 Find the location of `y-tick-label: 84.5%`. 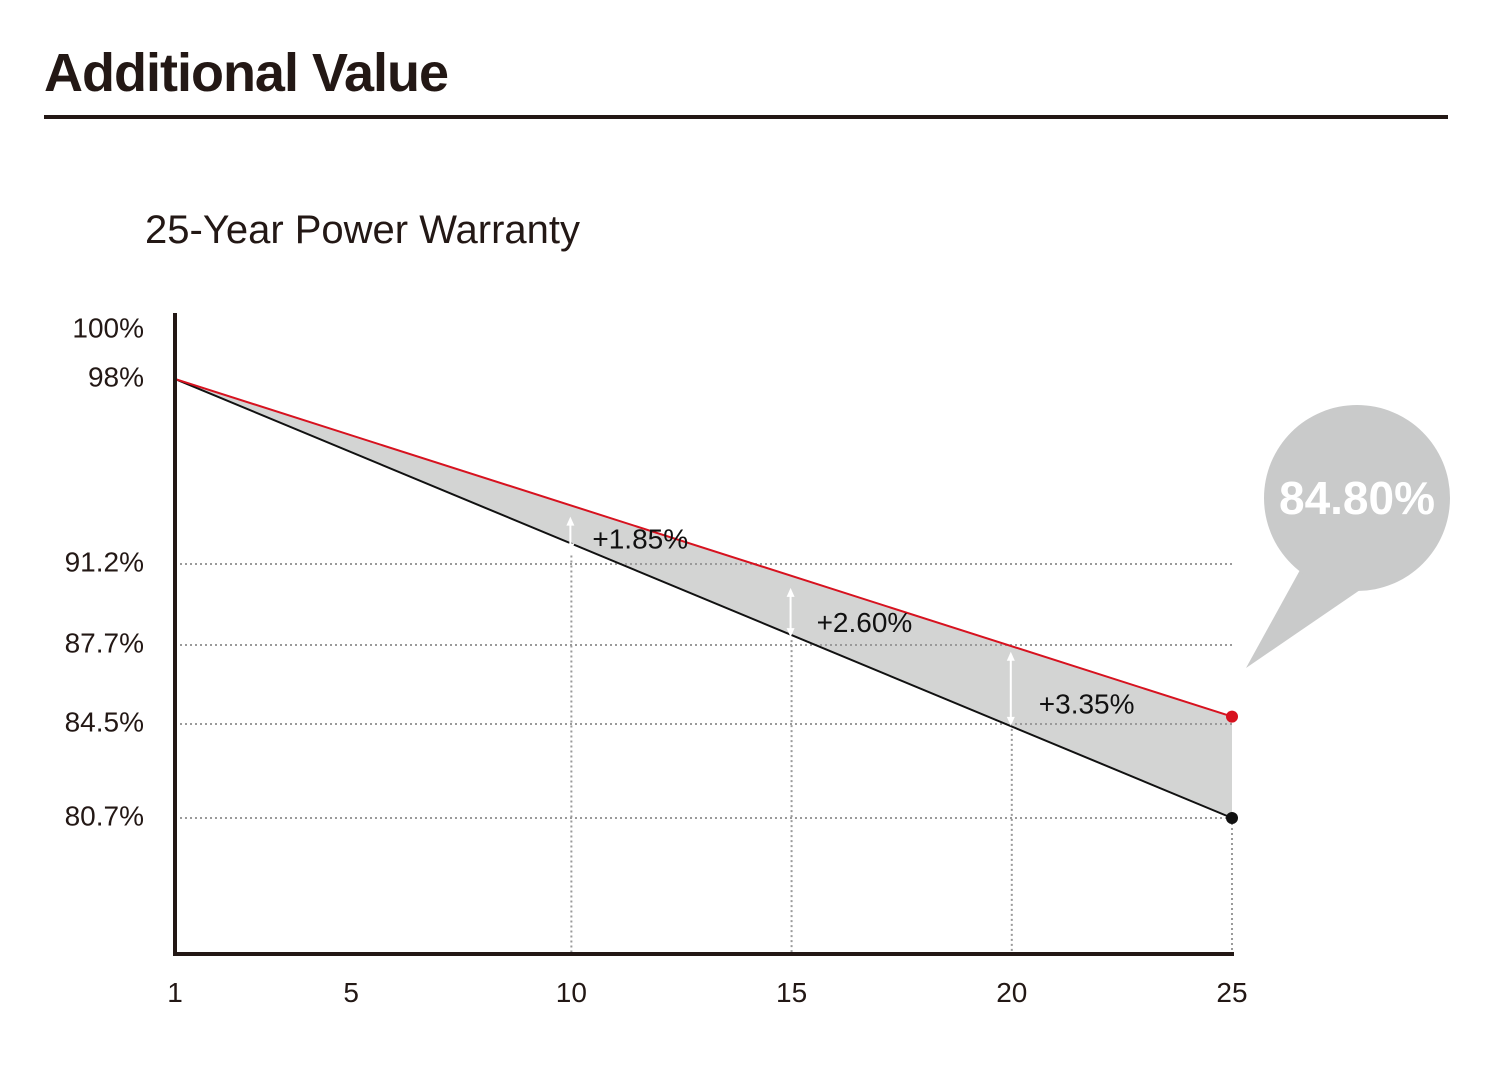

y-tick-label: 84.5% is located at coordinates (104, 721).